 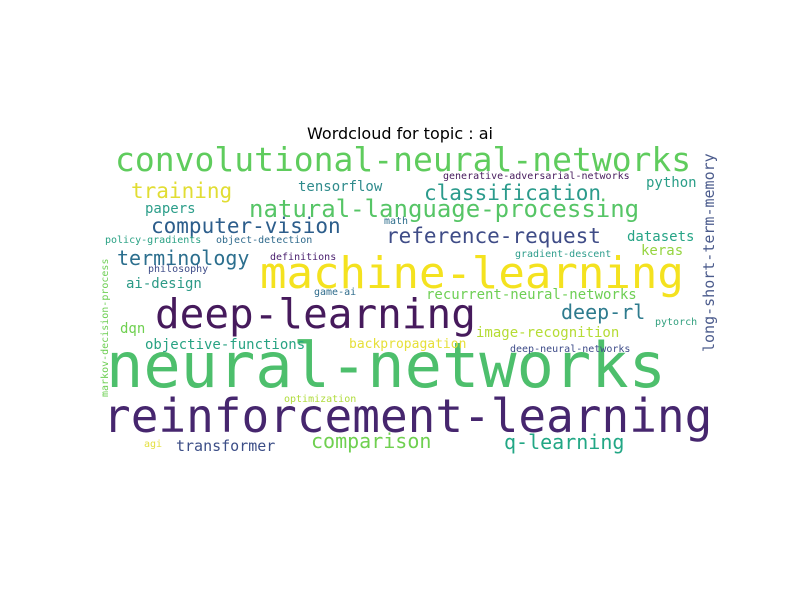 What do you see at coordinates (315, 314) in the screenshot?
I see `cloud-word: deep-learning` at bounding box center [315, 314].